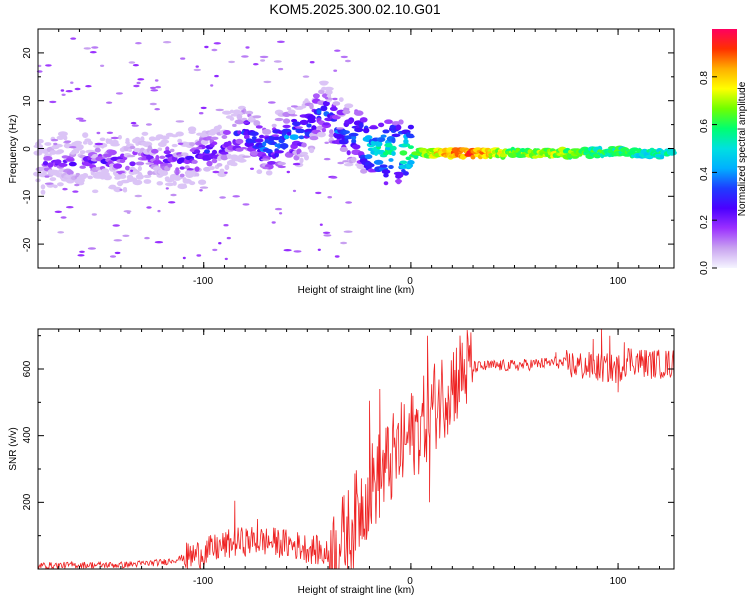 The image size is (750, 600). What do you see at coordinates (714, 172) in the screenshot?
I see `colorbar-ticks` at bounding box center [714, 172].